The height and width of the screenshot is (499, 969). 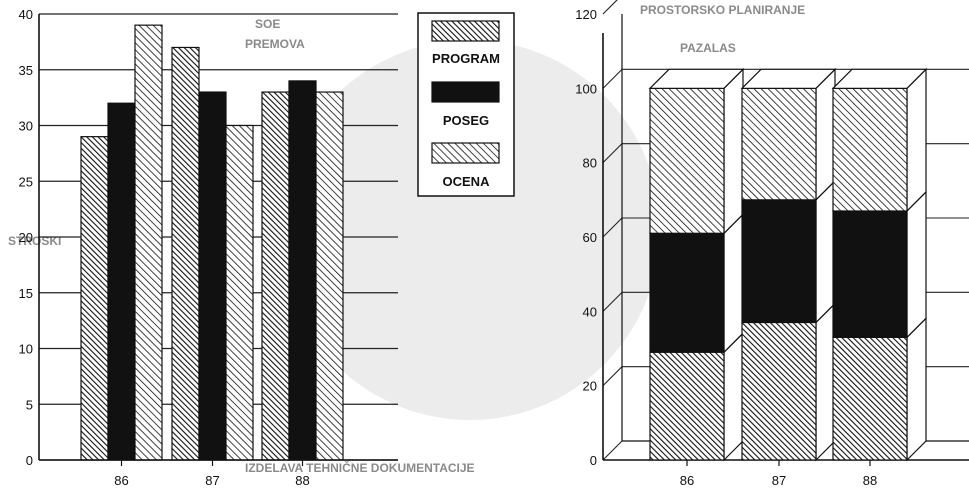 What do you see at coordinates (465, 92) in the screenshot?
I see `legend-swatch-poseg` at bounding box center [465, 92].